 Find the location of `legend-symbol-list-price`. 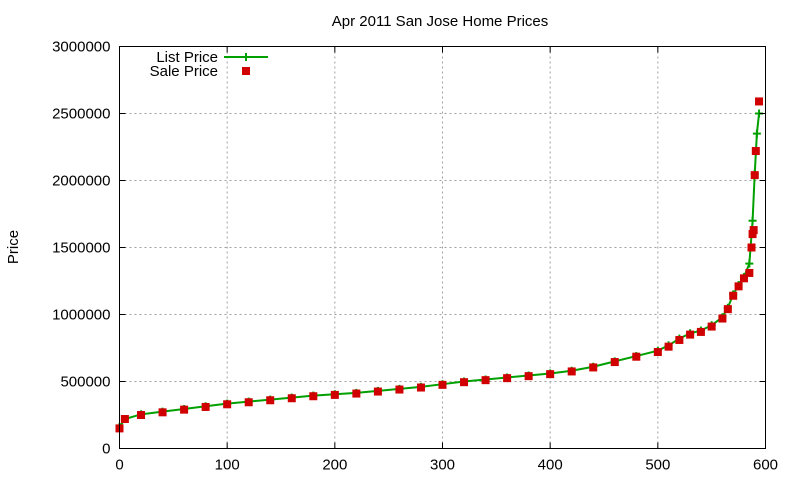

legend-symbol-list-price is located at coordinates (246, 57).